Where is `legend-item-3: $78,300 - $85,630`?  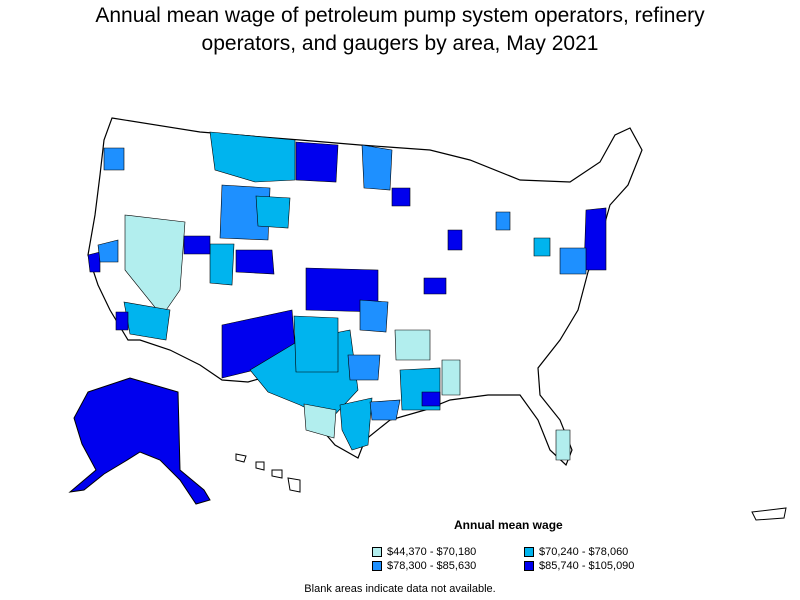
legend-item-3: $78,300 - $85,630 is located at coordinates (424, 566).